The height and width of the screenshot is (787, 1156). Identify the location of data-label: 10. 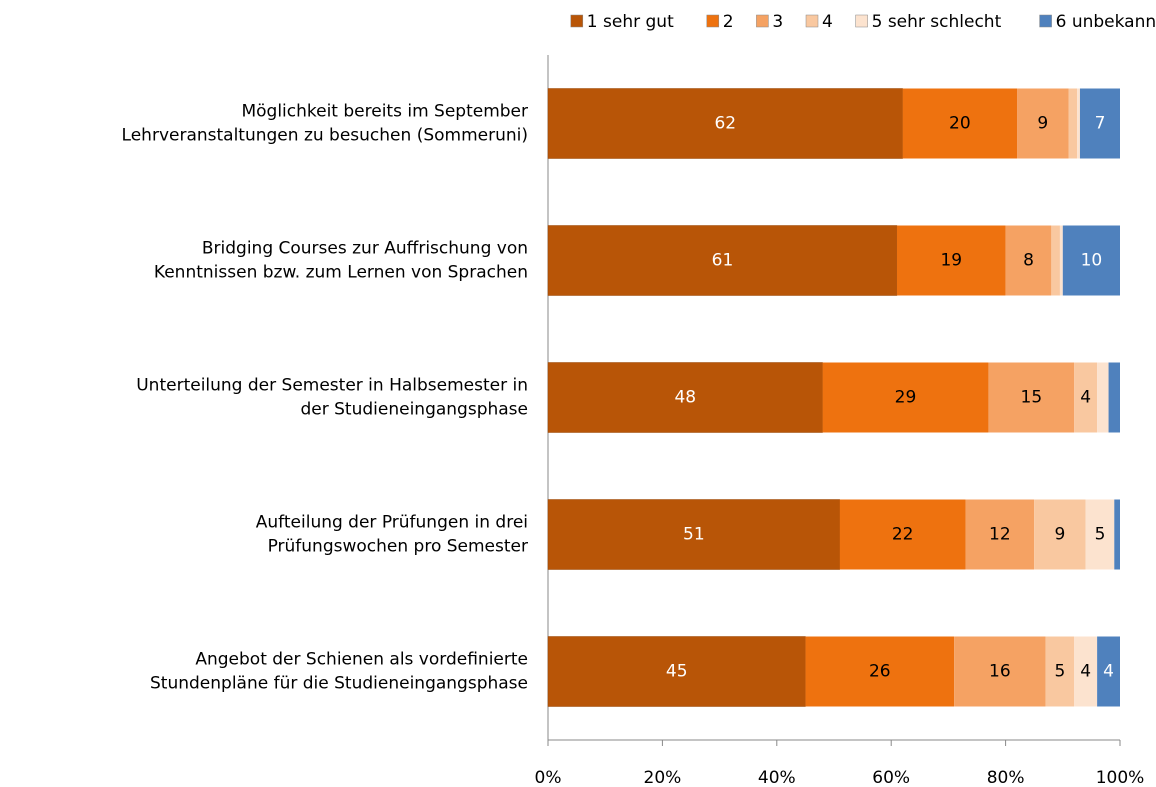
(1092, 261).